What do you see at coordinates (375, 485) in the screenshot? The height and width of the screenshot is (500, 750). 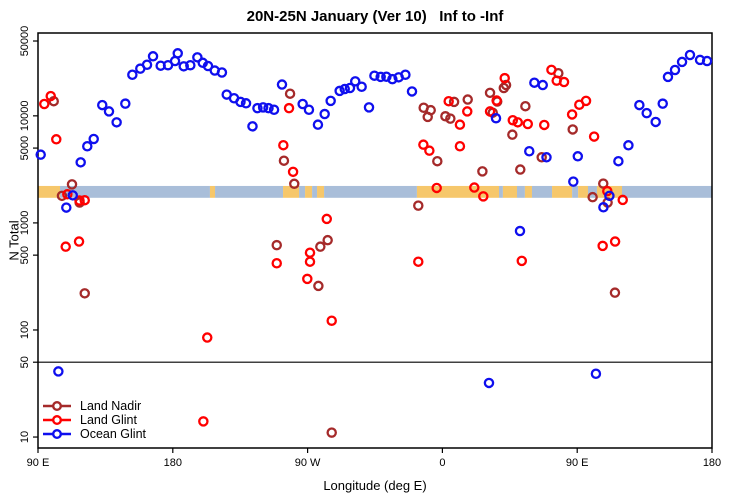 I see `x-axis-label: Longitude (deg E)` at bounding box center [375, 485].